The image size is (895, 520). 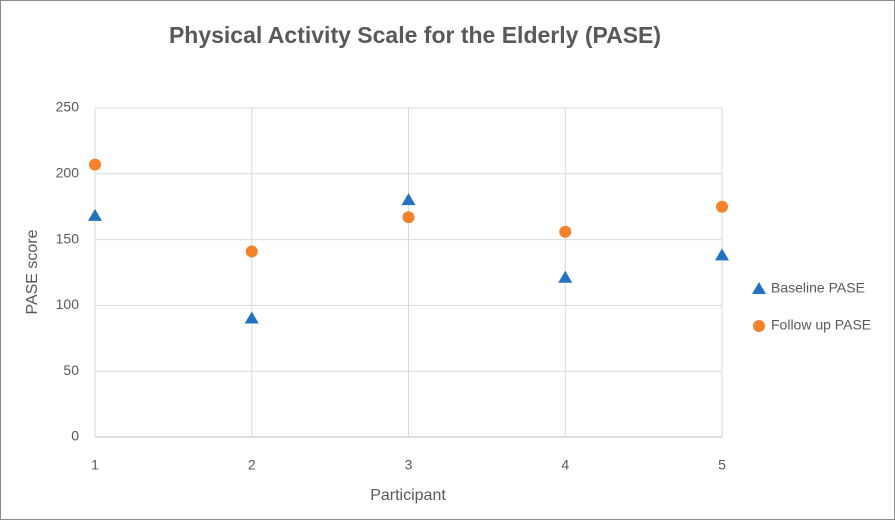 I want to click on y-tick-label: 100, so click(x=68, y=304).